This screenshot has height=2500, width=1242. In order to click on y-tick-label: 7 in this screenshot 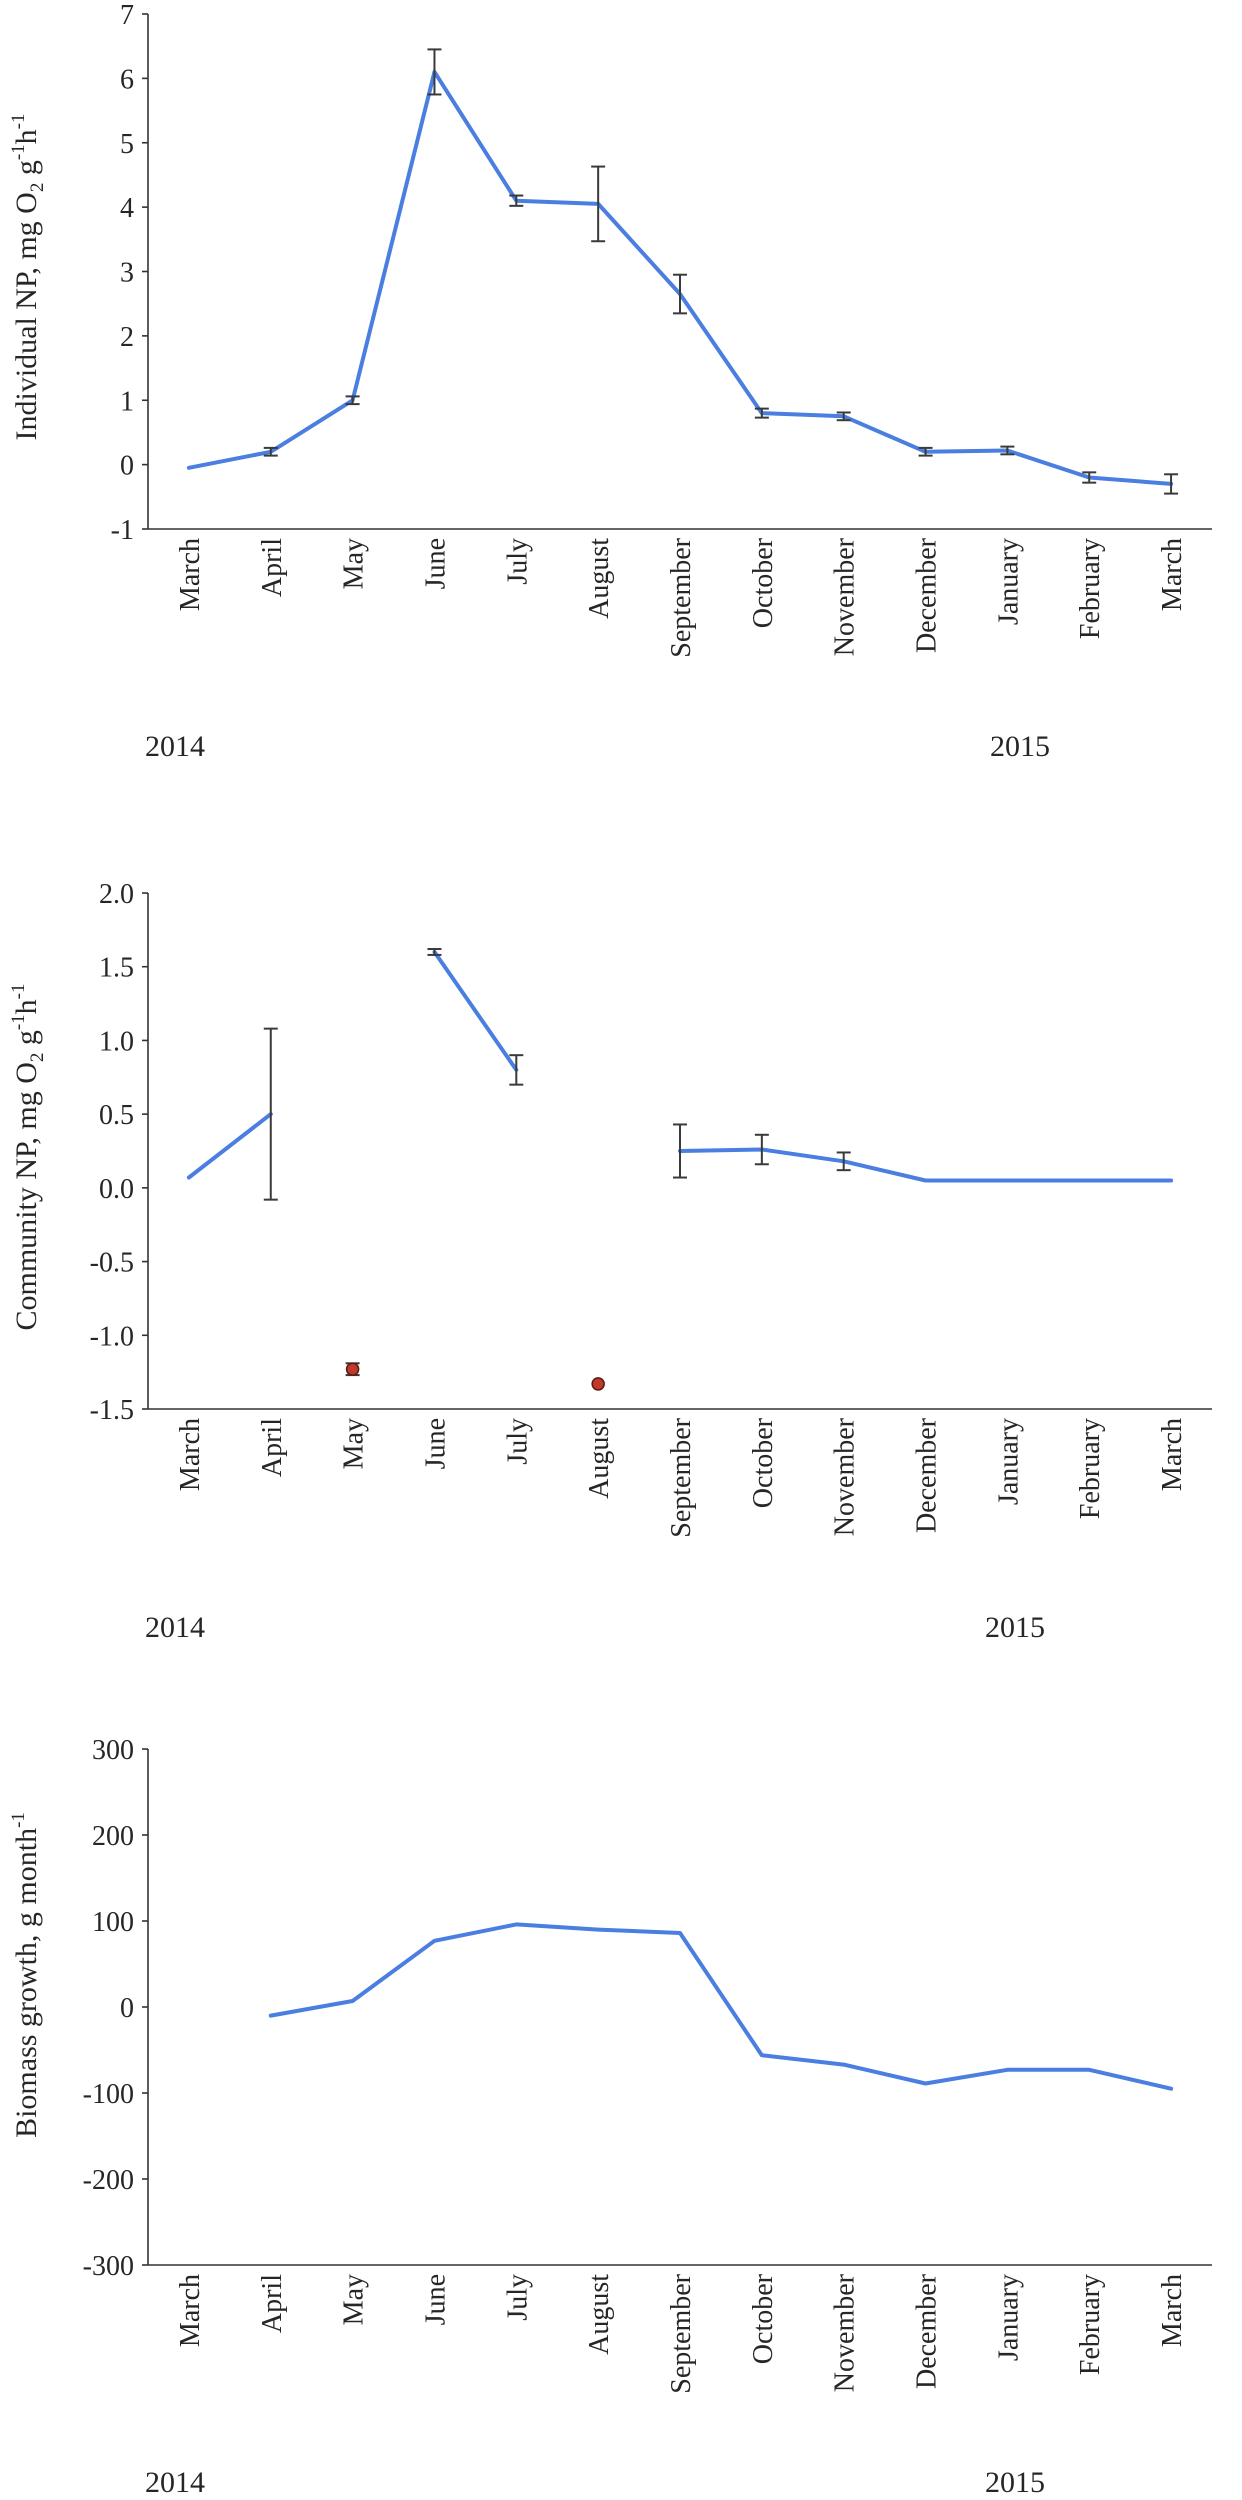, I will do `click(127, 15)`.